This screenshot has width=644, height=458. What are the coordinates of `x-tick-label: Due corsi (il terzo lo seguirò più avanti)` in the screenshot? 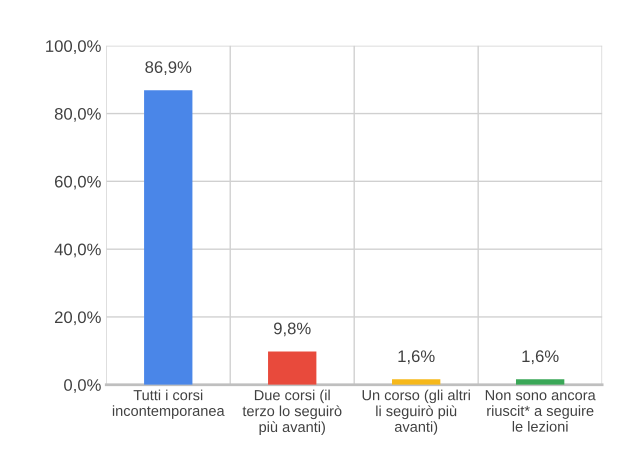 It's located at (292, 412).